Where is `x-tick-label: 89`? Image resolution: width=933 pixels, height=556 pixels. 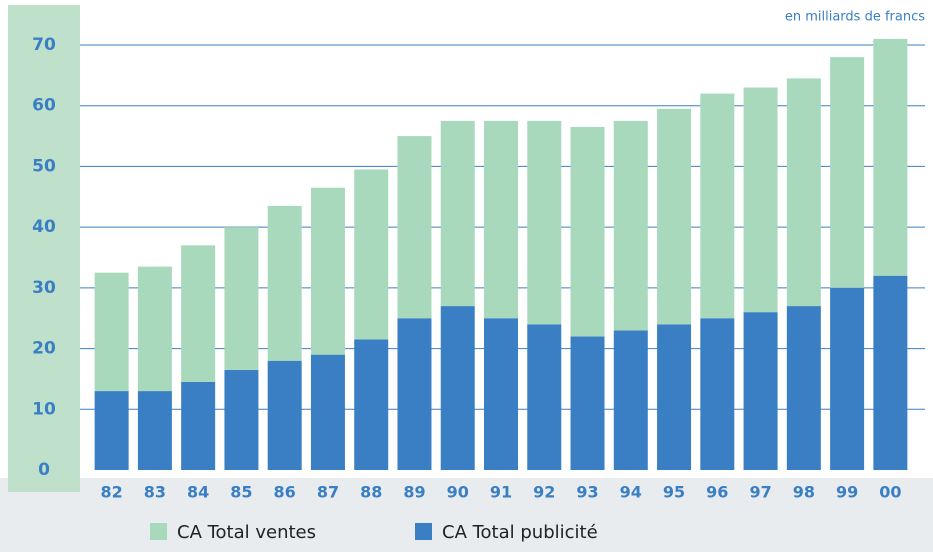
x-tick-label: 89 is located at coordinates (414, 492).